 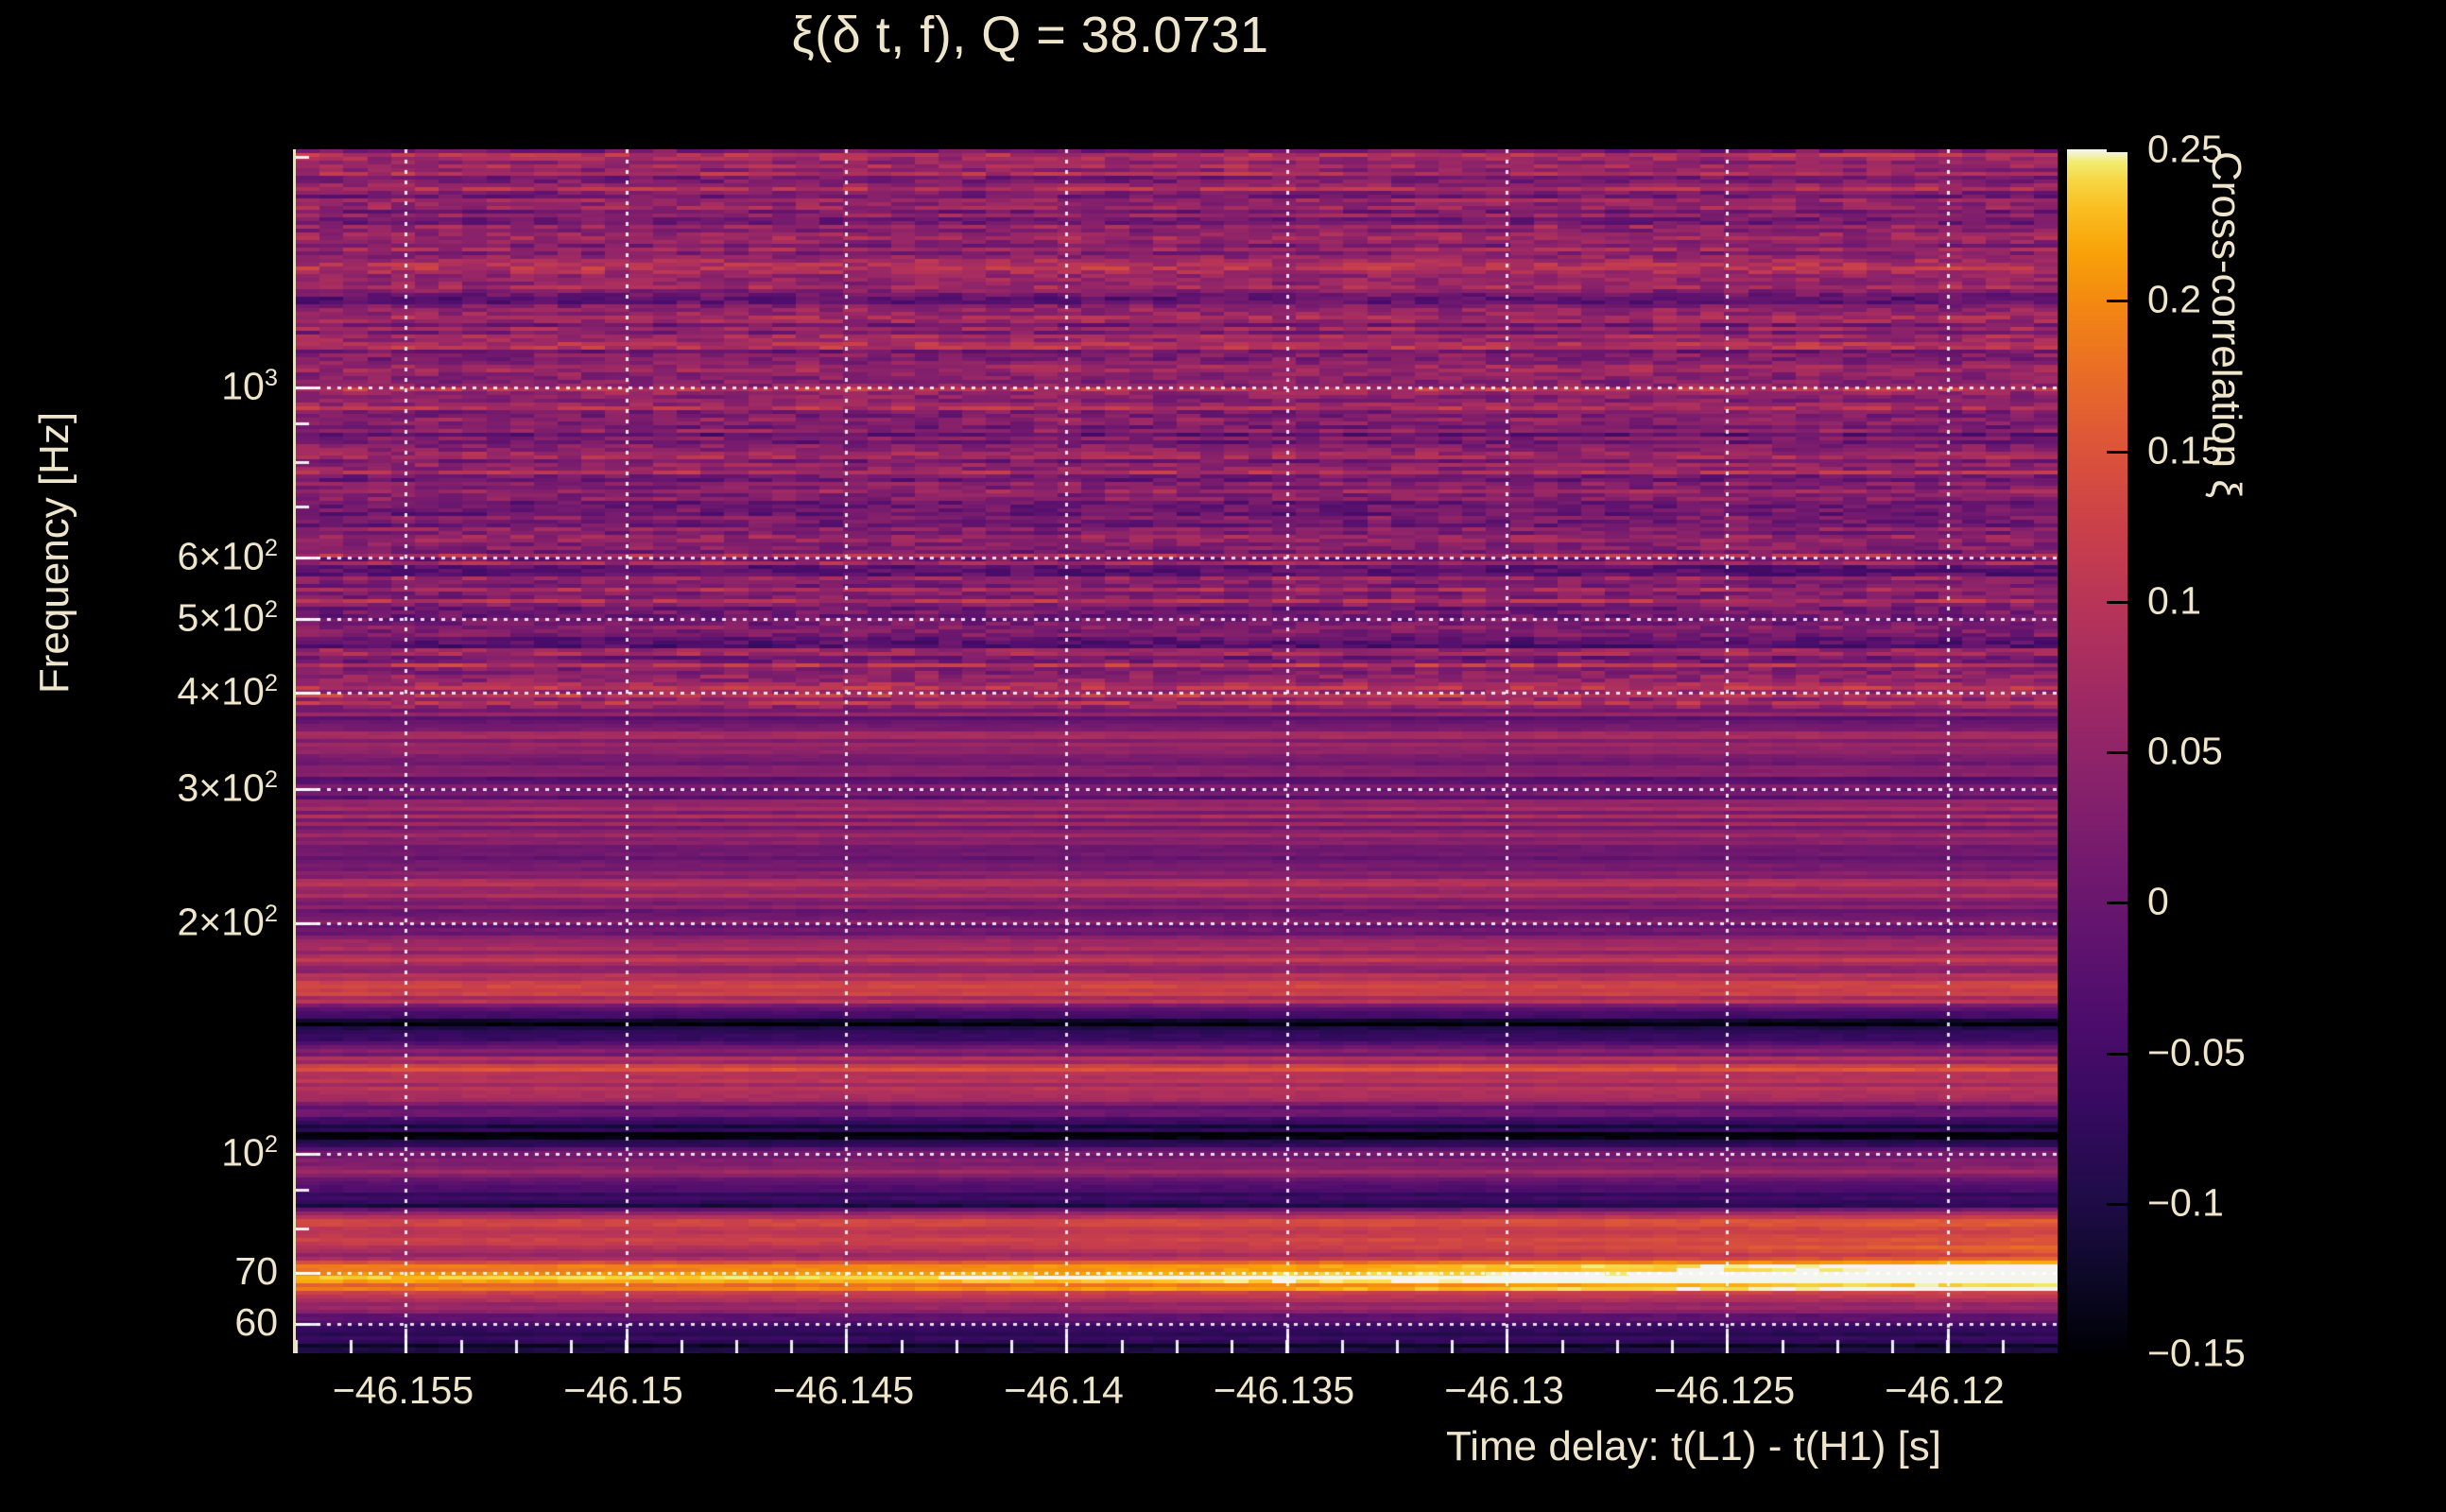 I want to click on y-axis-title: Frequency [Hz], so click(x=54, y=553).